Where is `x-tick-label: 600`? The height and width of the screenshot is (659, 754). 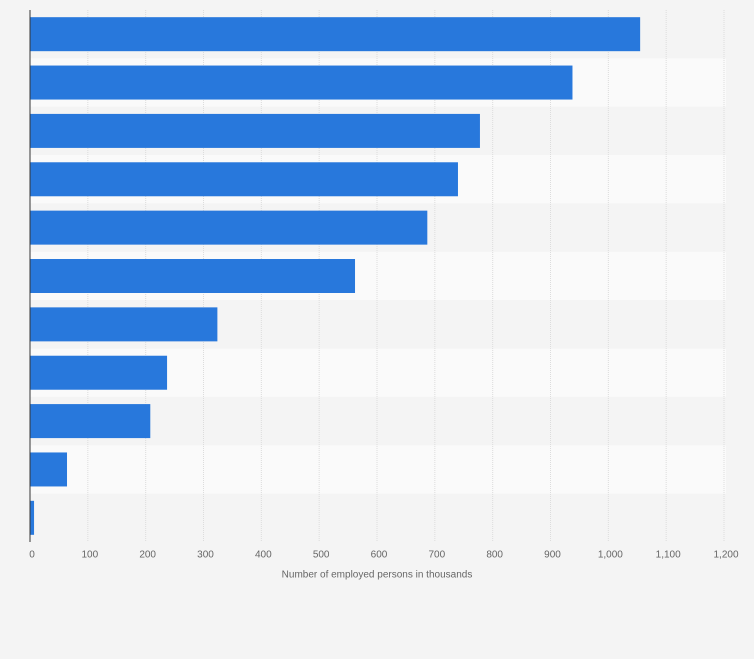 x-tick-label: 600 is located at coordinates (379, 555).